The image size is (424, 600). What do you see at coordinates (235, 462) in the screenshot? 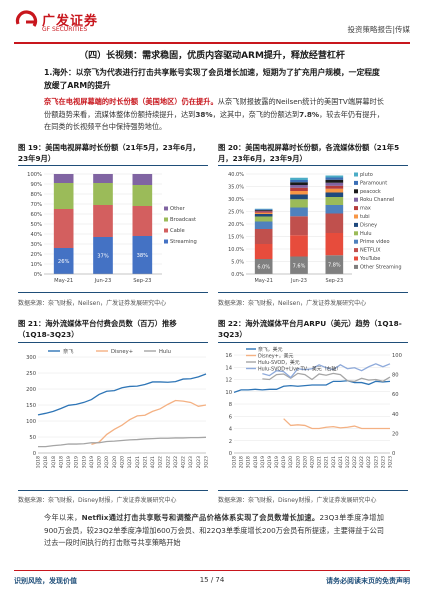
I see `x-tick-label: 1Q18` at bounding box center [235, 462].